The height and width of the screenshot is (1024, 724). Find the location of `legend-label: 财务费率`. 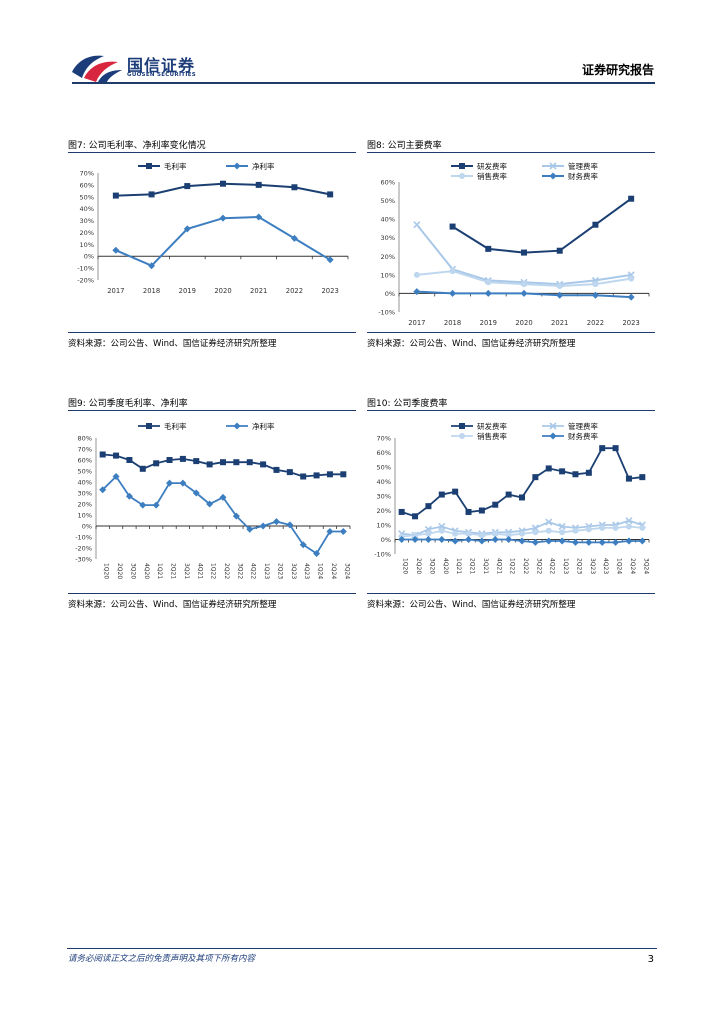

legend-label: 财务费率 is located at coordinates (583, 436).